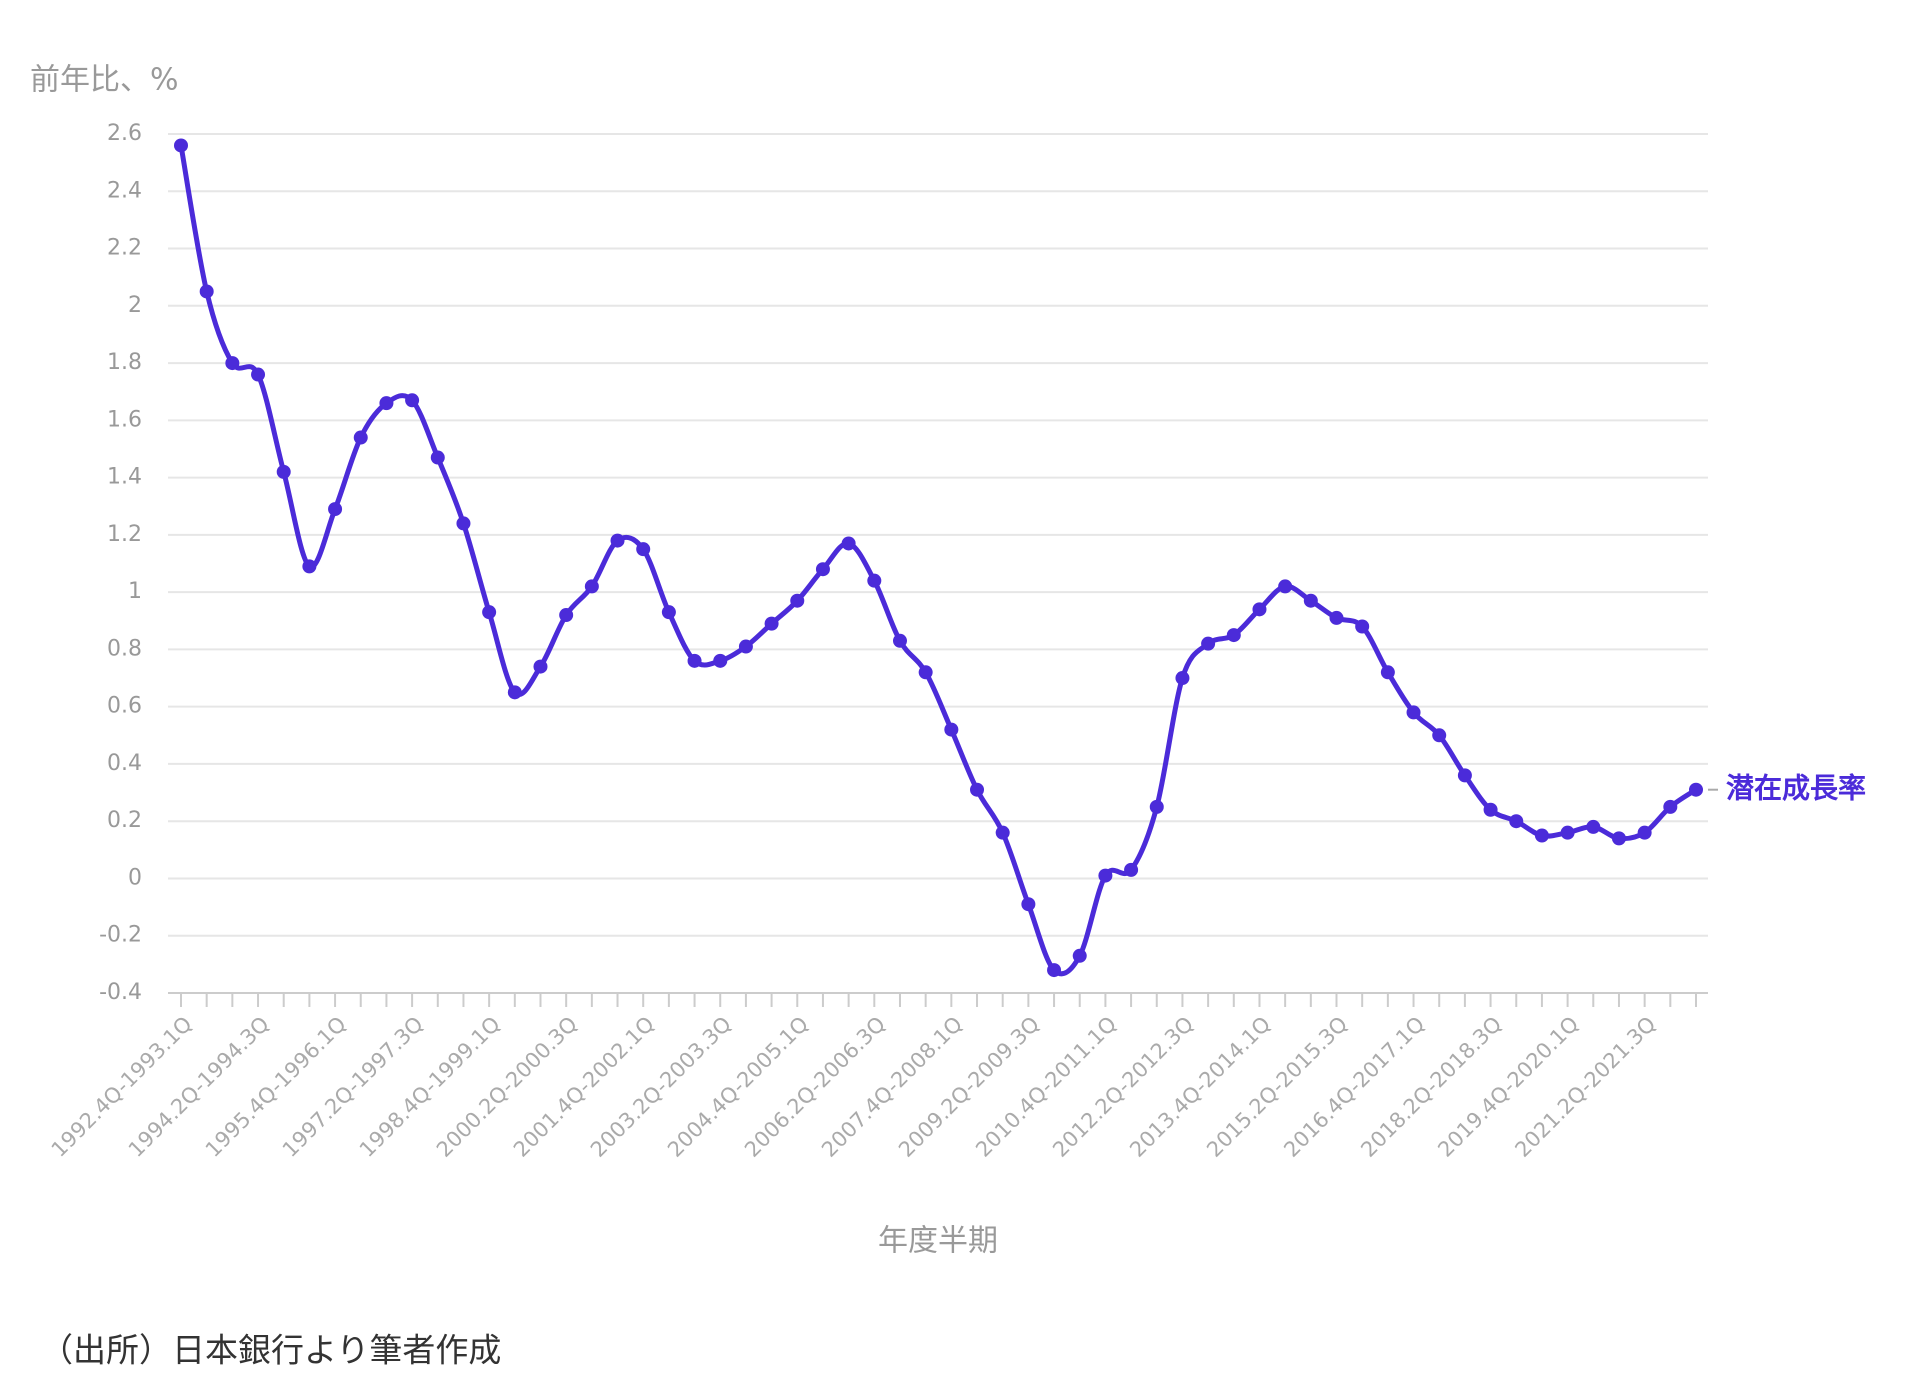 This screenshot has width=1920, height=1387. What do you see at coordinates (135, 591) in the screenshot?
I see `y-tick-label: 1` at bounding box center [135, 591].